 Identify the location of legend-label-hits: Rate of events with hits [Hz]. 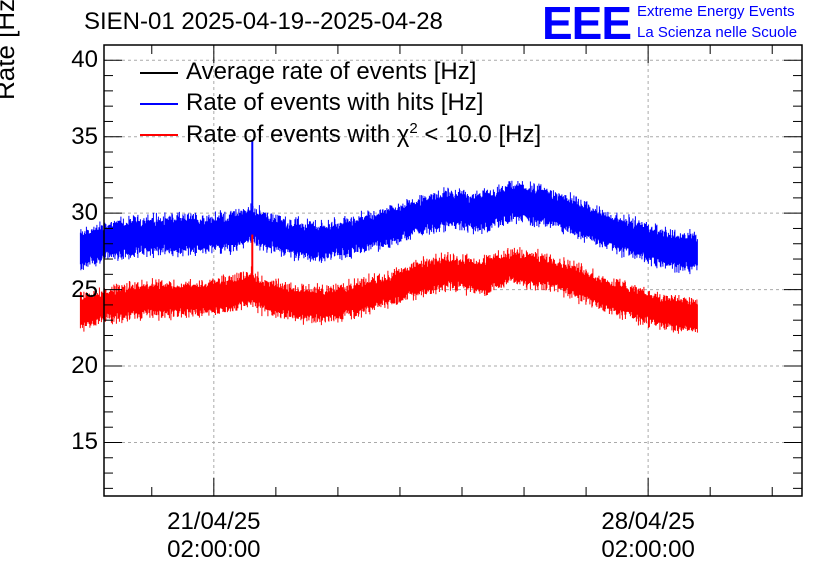
(335, 102).